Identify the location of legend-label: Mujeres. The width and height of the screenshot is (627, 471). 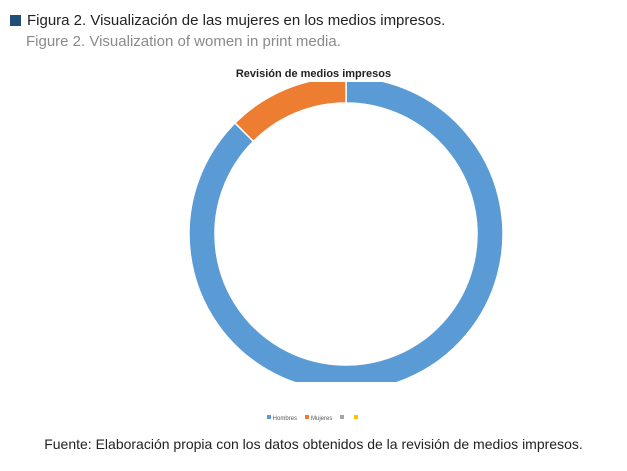
(322, 419).